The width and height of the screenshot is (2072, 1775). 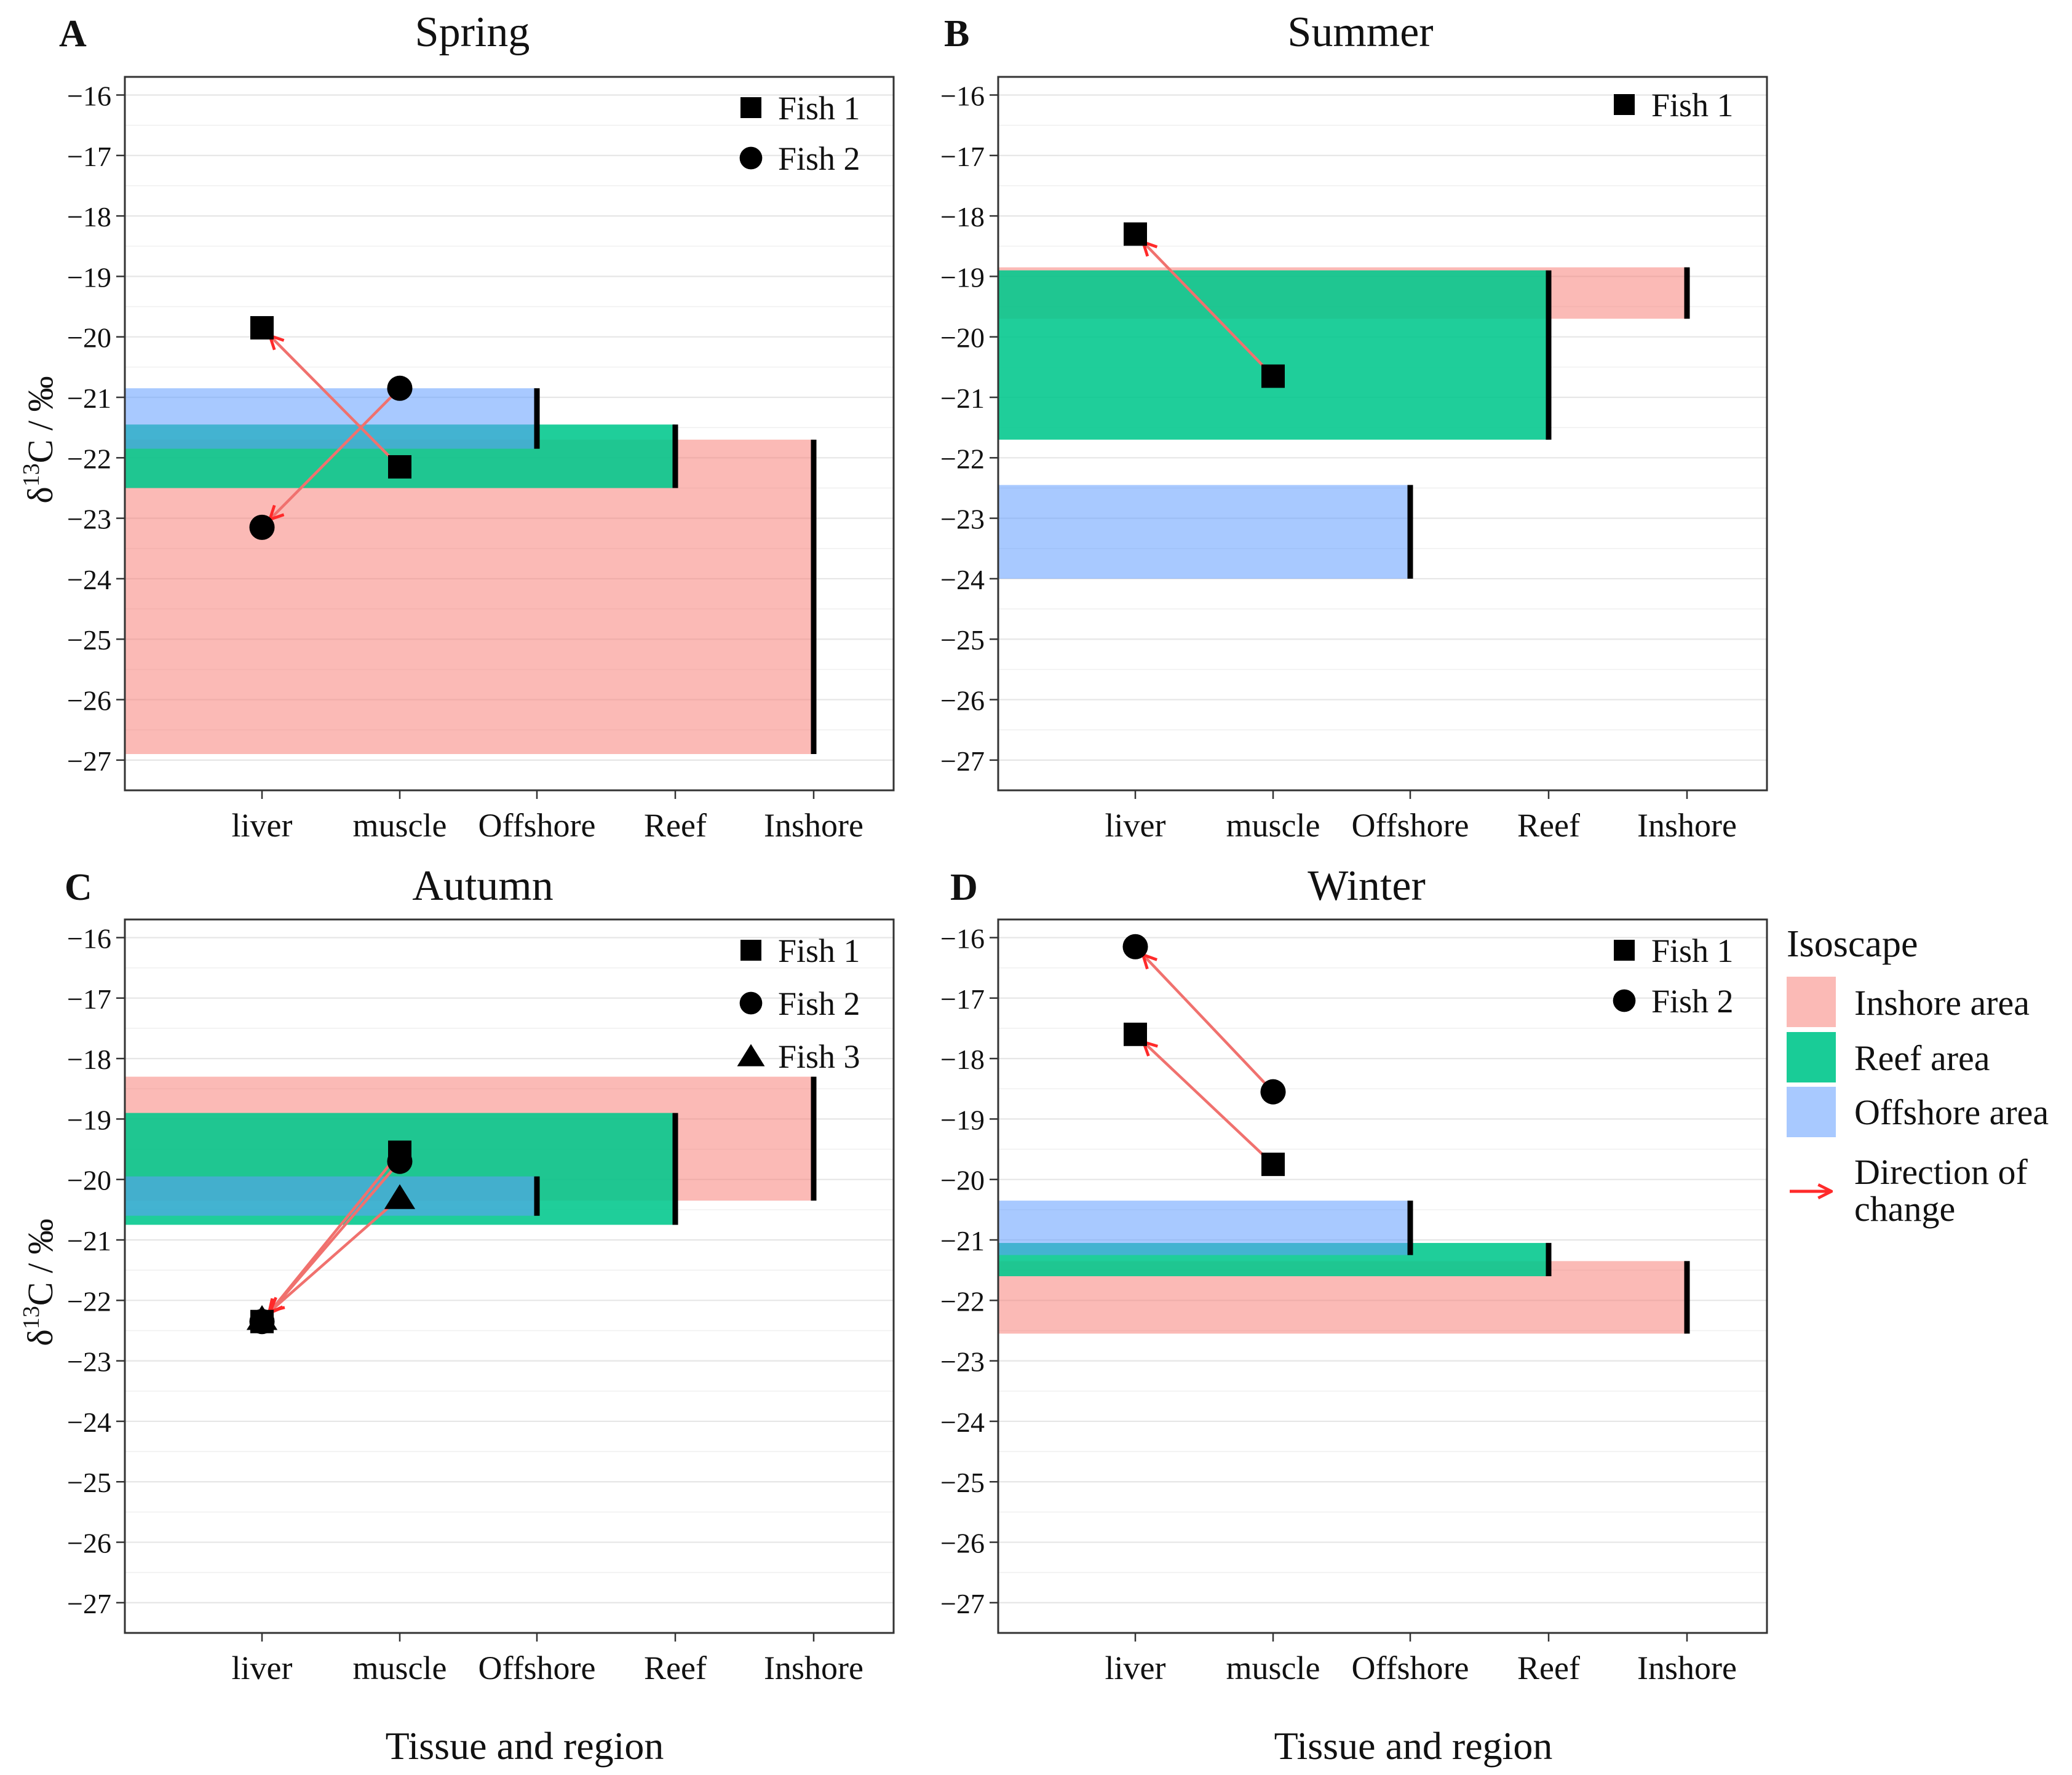 What do you see at coordinates (1905, 1209) in the screenshot?
I see `legend-label-direction-line2: change` at bounding box center [1905, 1209].